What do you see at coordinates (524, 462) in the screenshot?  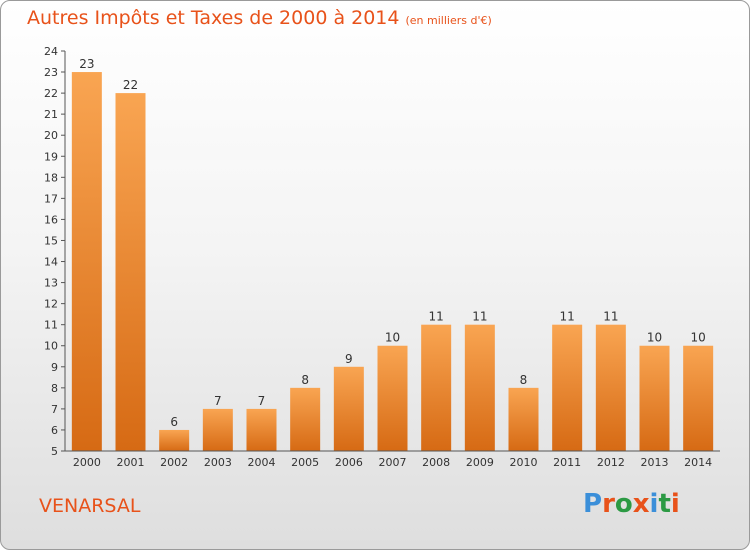 I see `x-tick-label: 2010` at bounding box center [524, 462].